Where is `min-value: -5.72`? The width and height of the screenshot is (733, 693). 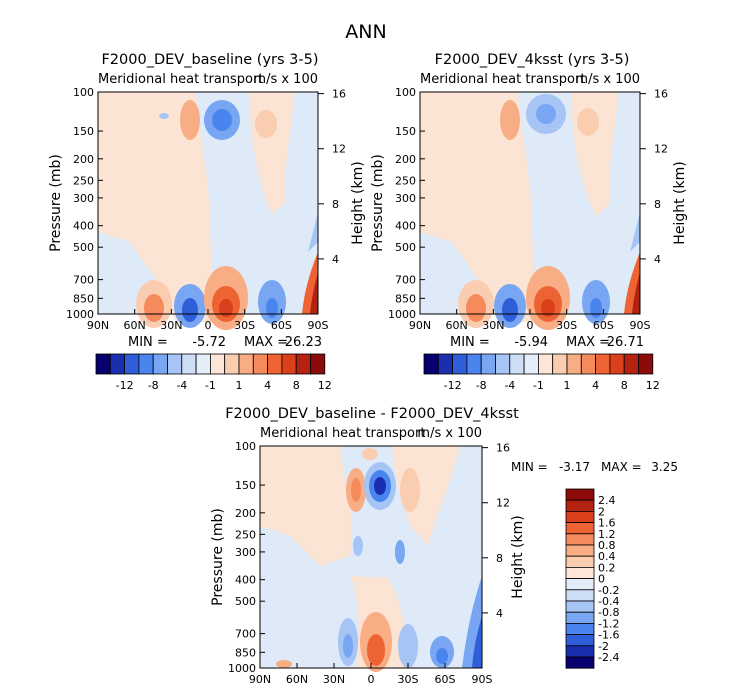 min-value: -5.72 is located at coordinates (209, 342).